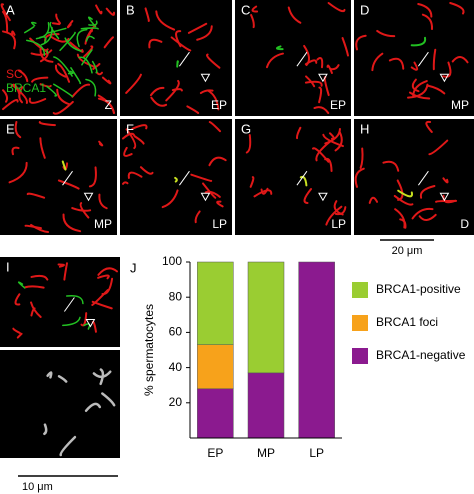  What do you see at coordinates (338, 105) in the screenshot?
I see `stage-label: EP` at bounding box center [338, 105].